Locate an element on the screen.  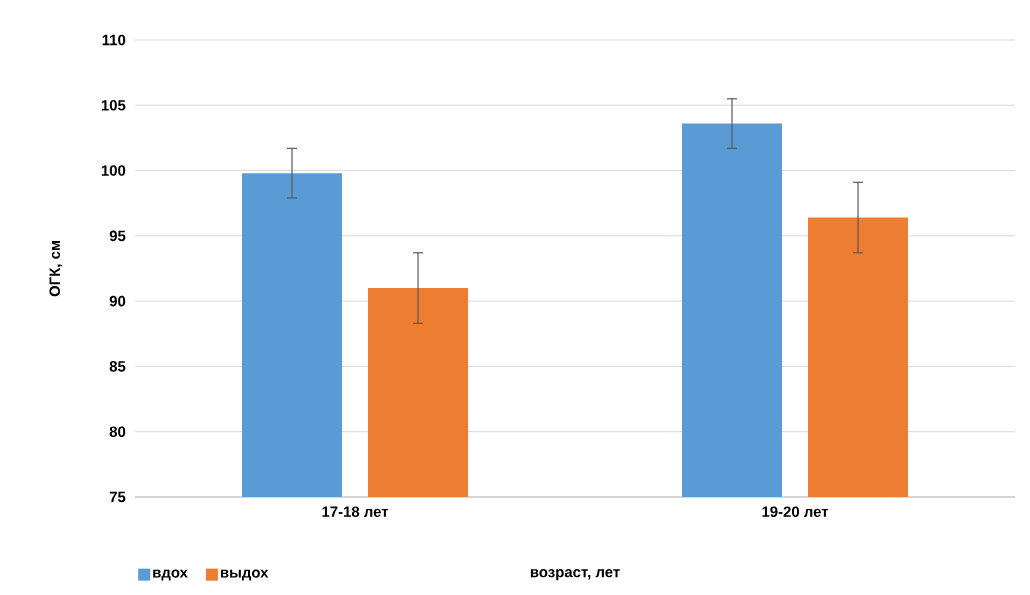
y-tick-label: 85 is located at coordinates (117, 366).